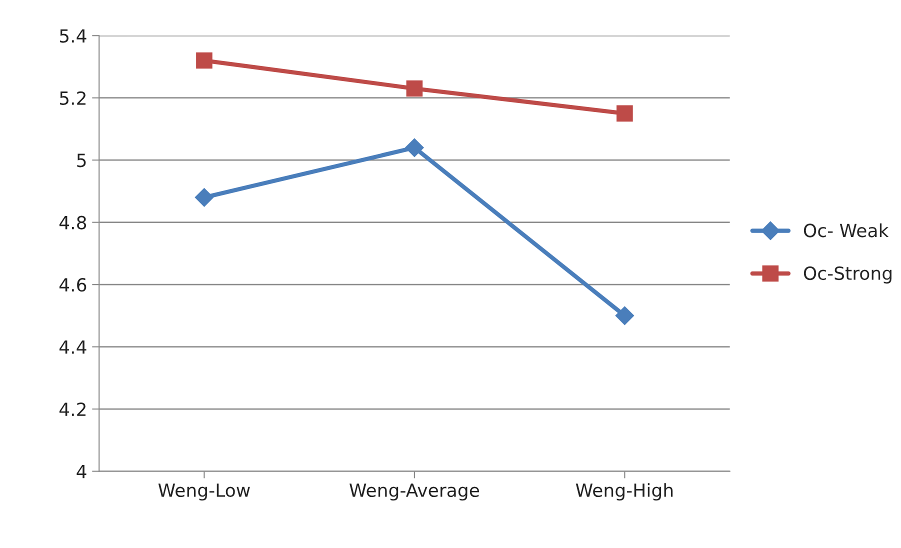 This screenshot has width=901, height=548. I want to click on x-tick-label: Weng-High, so click(624, 492).